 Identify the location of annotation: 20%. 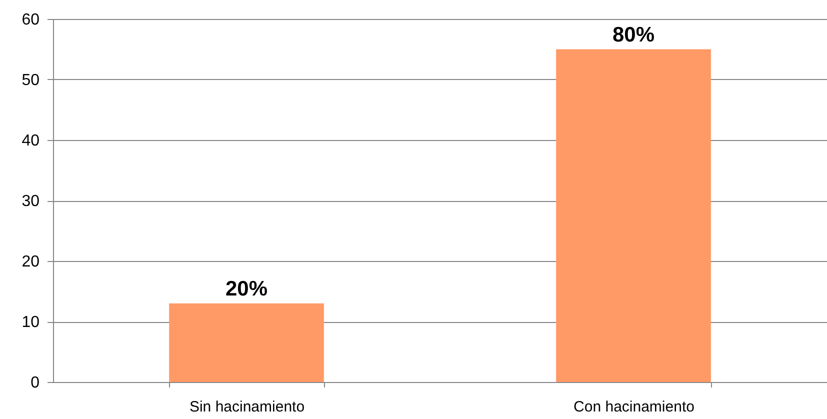
(246, 288).